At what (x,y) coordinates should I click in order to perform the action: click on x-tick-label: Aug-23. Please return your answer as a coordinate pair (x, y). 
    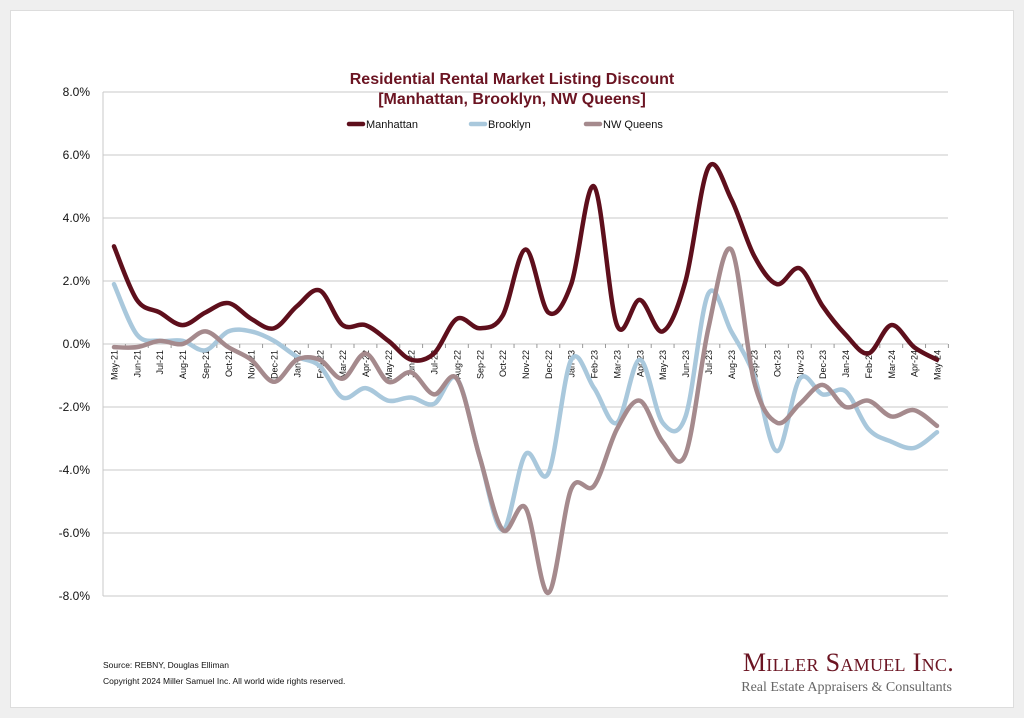
    Looking at the image, I should click on (732, 364).